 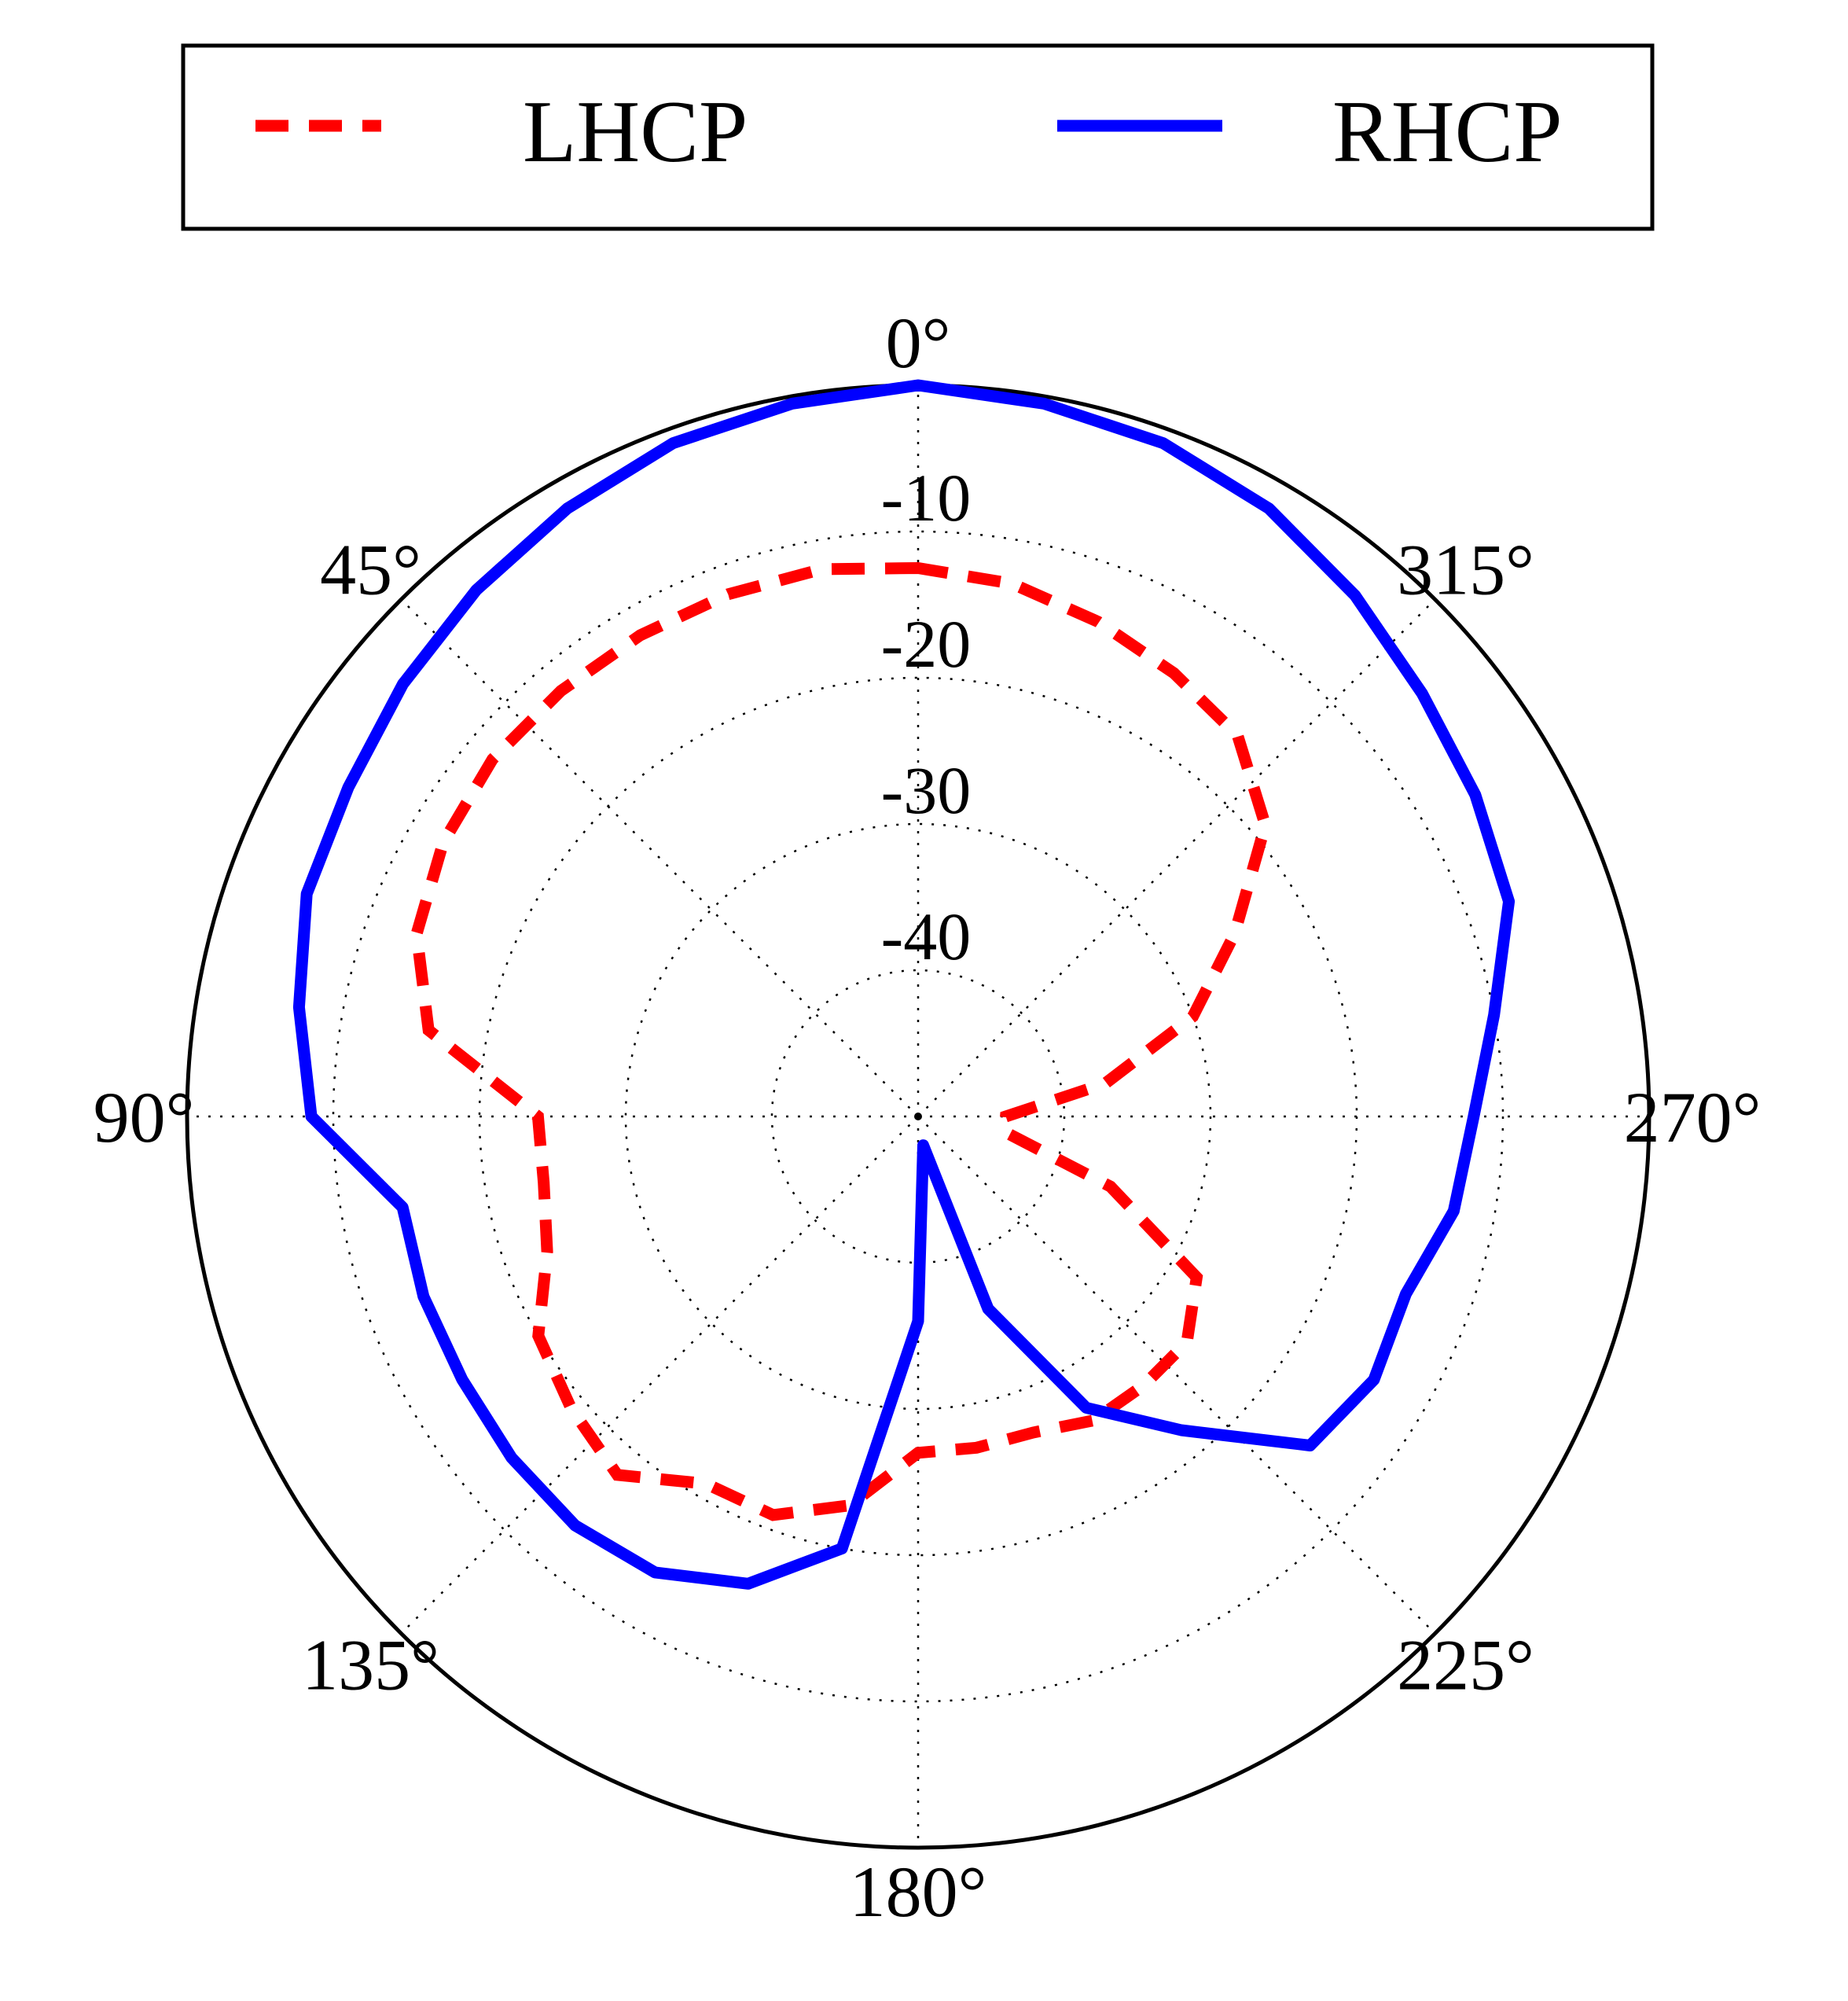 What do you see at coordinates (1693, 1117) in the screenshot?
I see `angle-label: 270°` at bounding box center [1693, 1117].